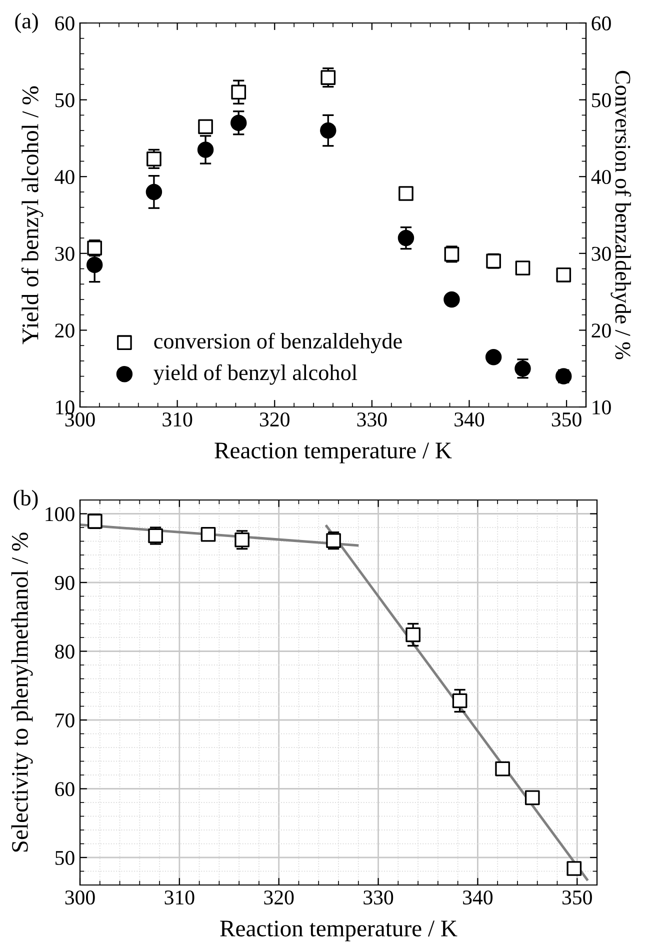  I want to click on y2-tick-label: 50, so click(601, 100).